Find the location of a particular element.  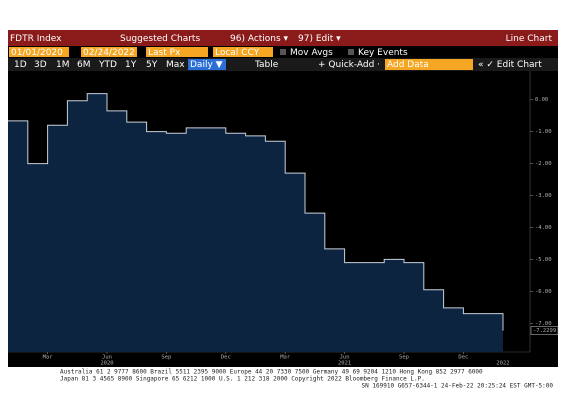

year-label: 2021 is located at coordinates (344, 364).